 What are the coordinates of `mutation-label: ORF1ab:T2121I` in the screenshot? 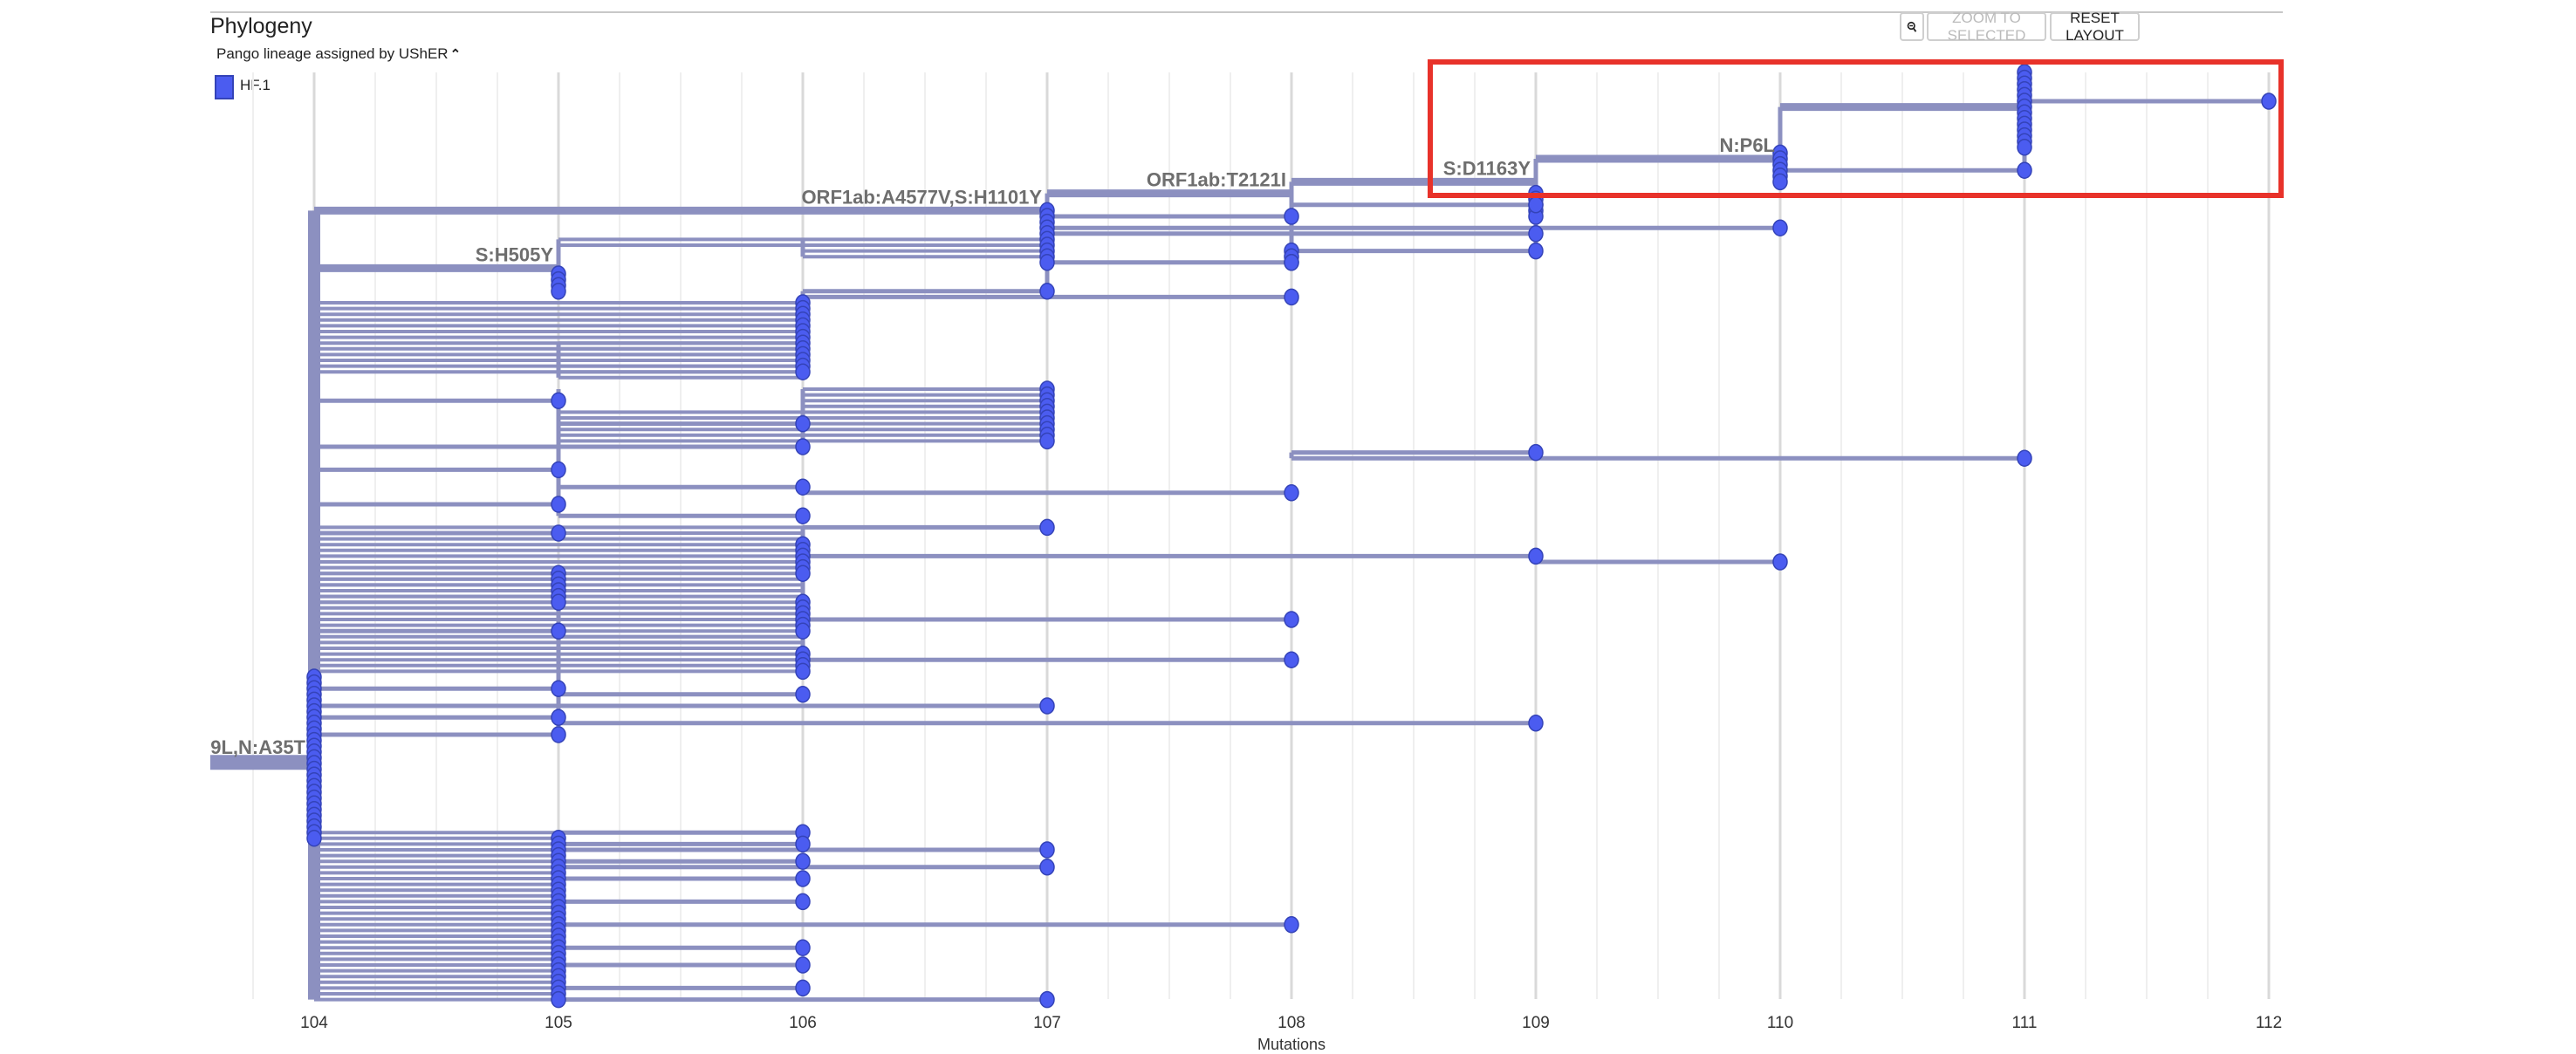 It's located at (1216, 180).